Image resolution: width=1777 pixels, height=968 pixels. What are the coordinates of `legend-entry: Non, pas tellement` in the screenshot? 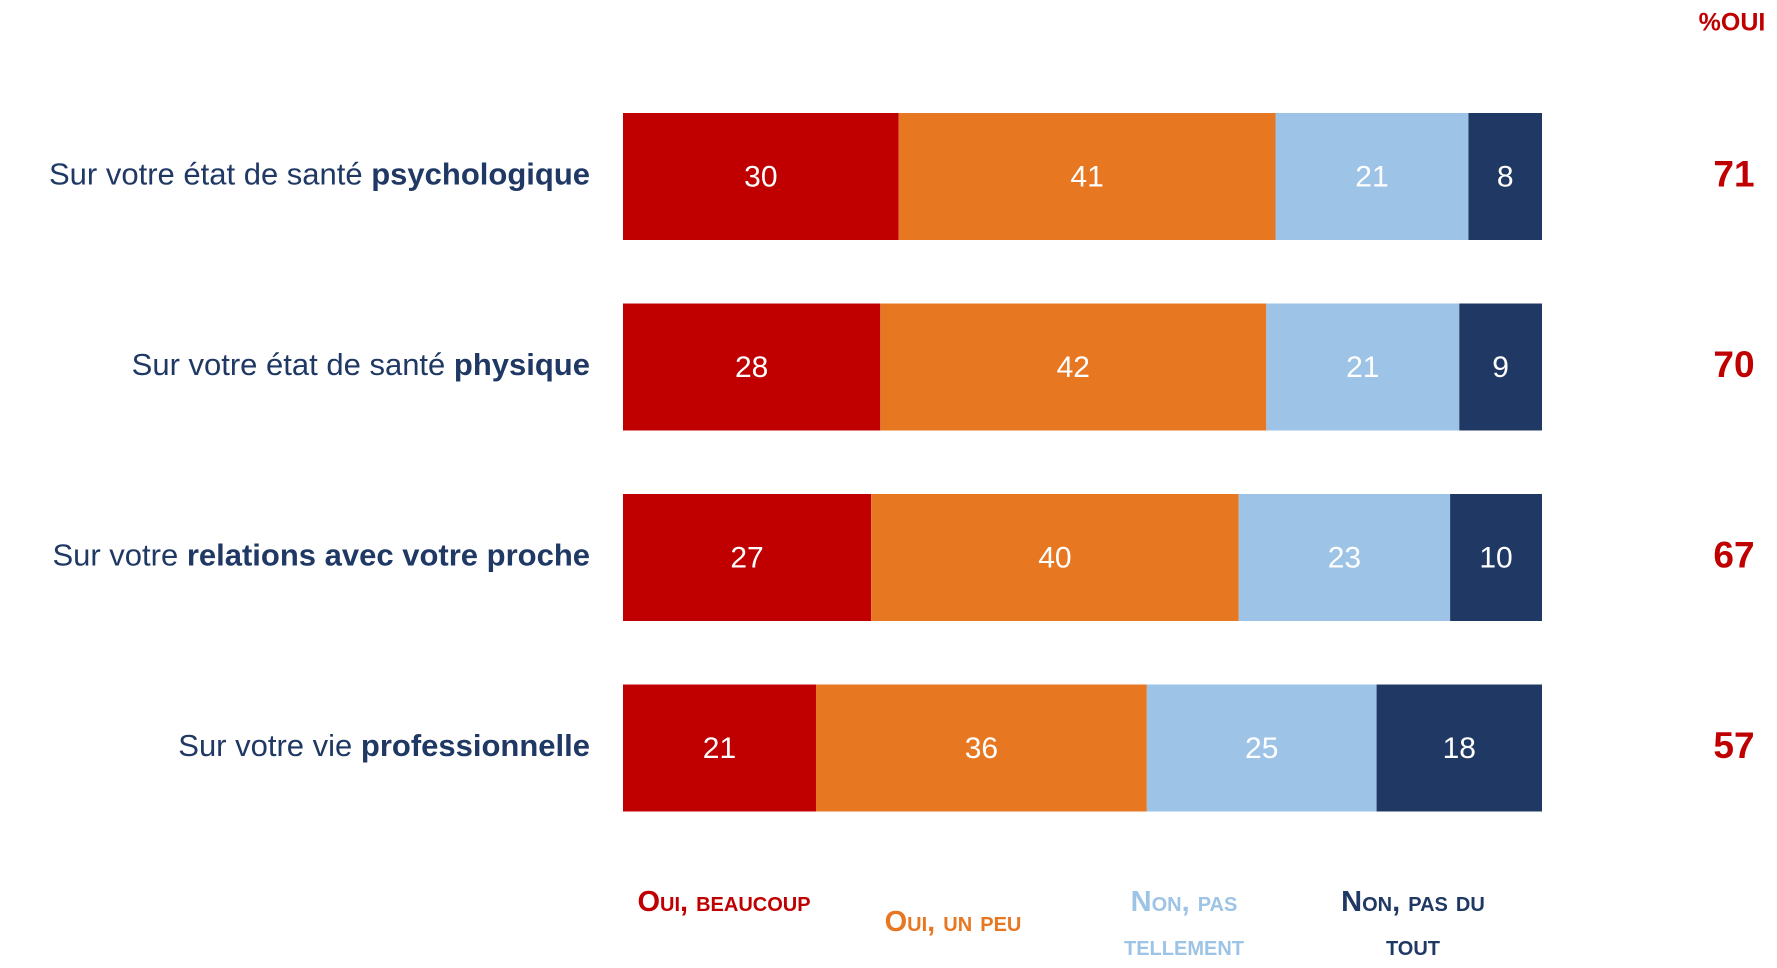 It's located at (1184, 924).